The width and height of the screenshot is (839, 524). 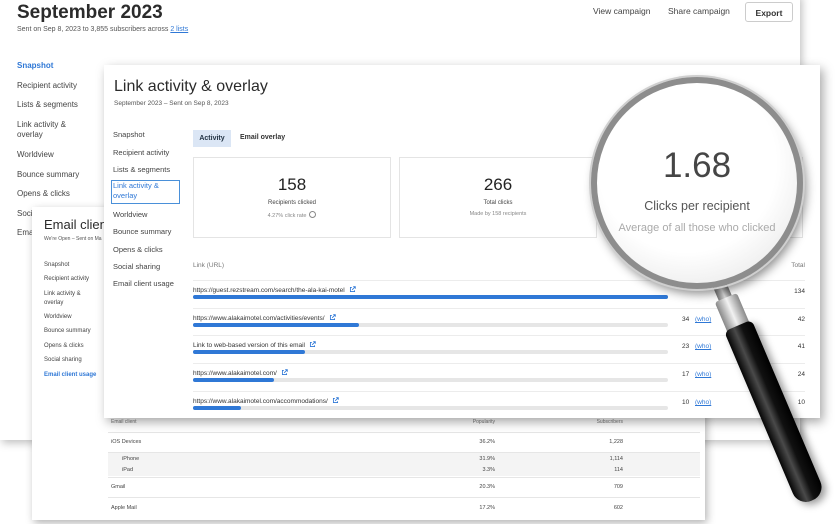 I want to click on table-header: Total, so click(x=798, y=265).